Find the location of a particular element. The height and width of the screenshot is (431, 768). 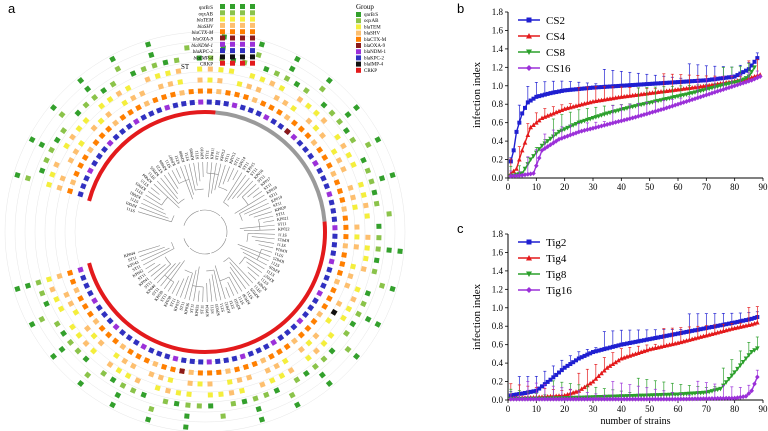

group-legend-label: blaCTX-M is located at coordinates (375, 40).